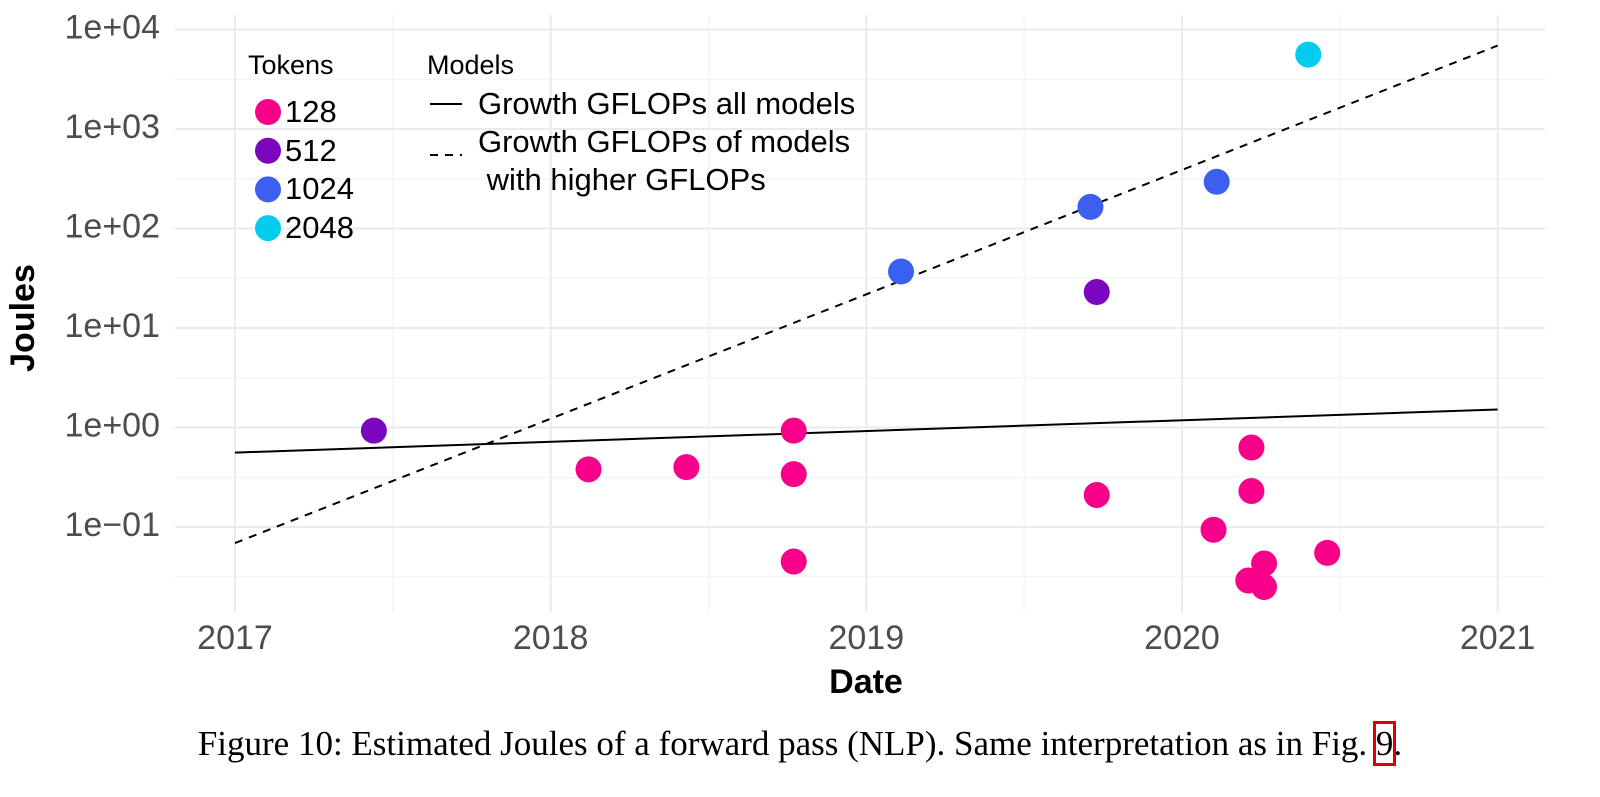  I want to click on caption-end: ., so click(1398, 743).